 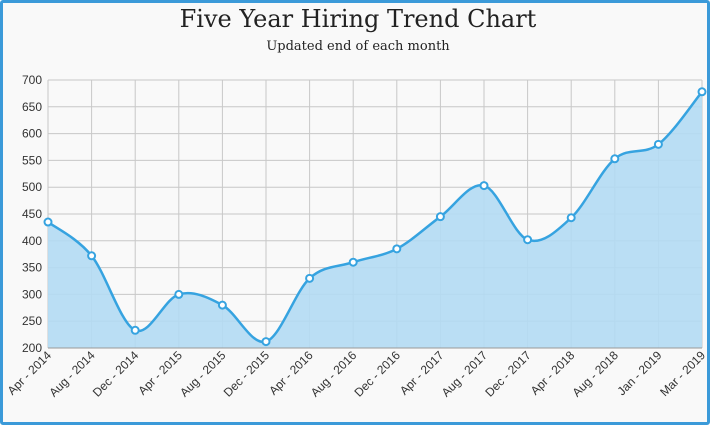 What do you see at coordinates (32, 107) in the screenshot?
I see `y-tick-label: 650` at bounding box center [32, 107].